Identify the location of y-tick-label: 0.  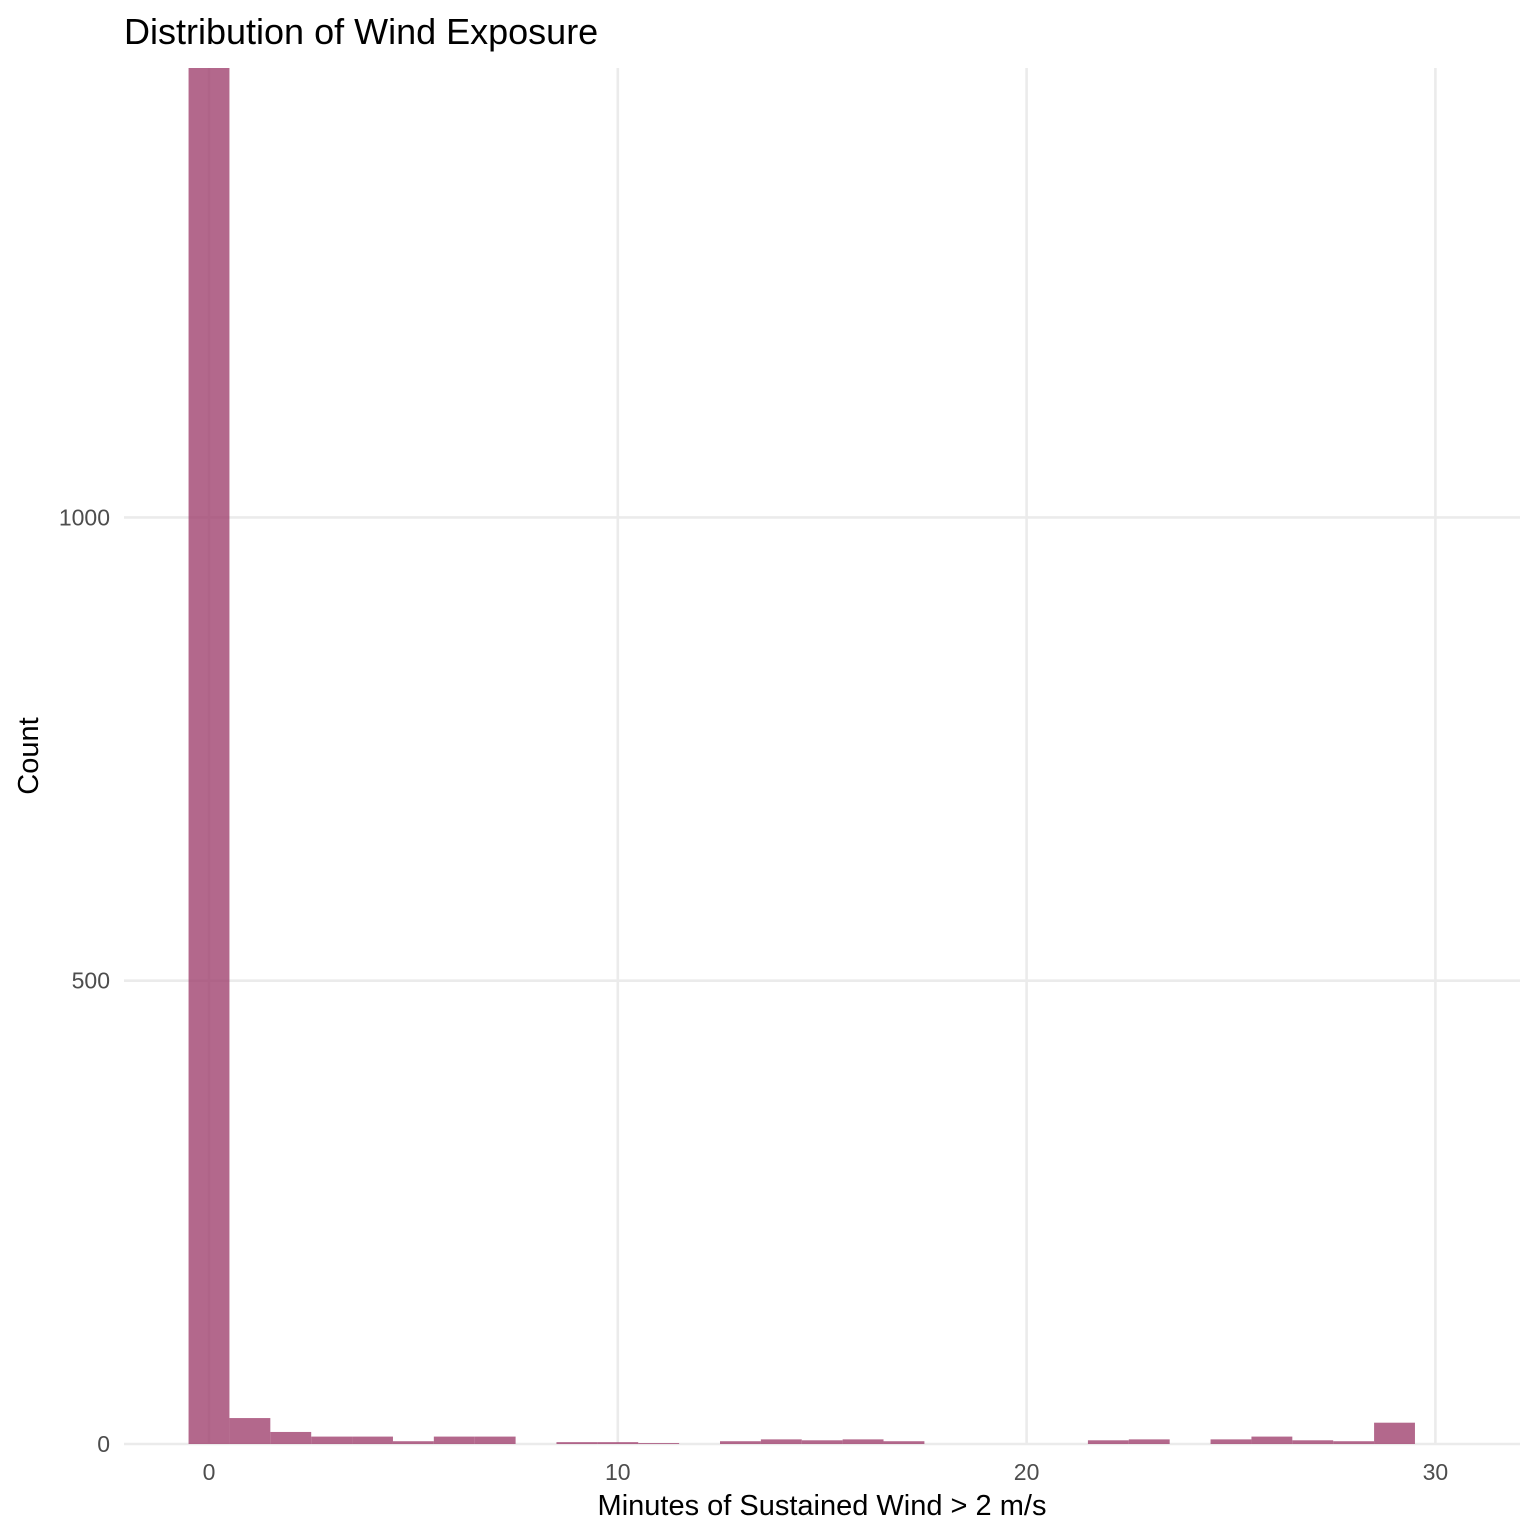
(103, 1444).